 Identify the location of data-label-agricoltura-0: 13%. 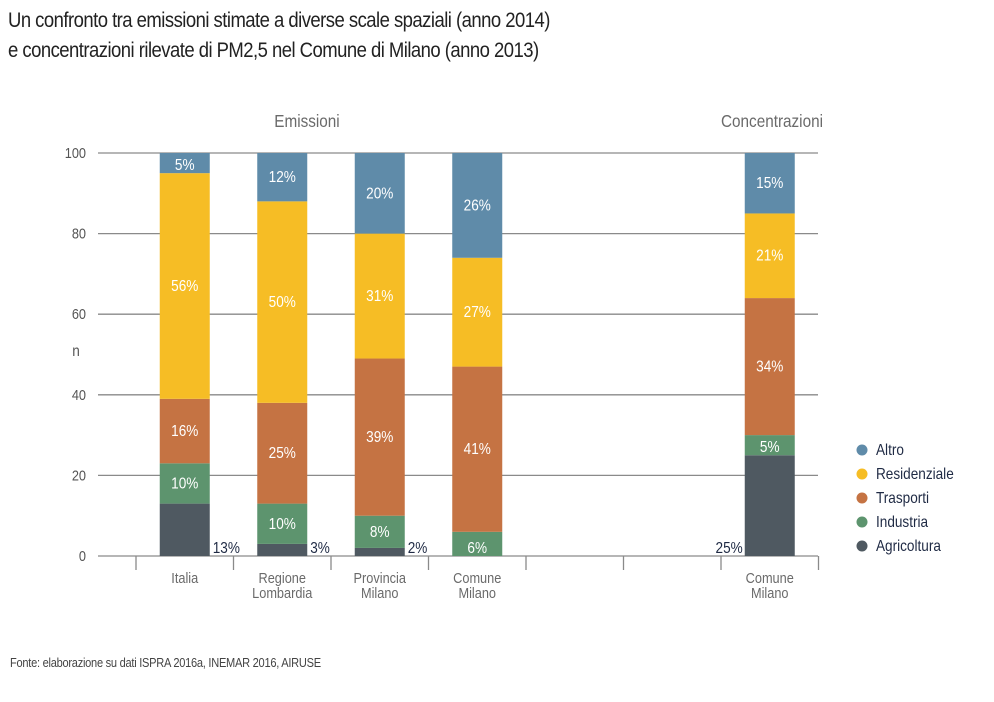
(226, 548).